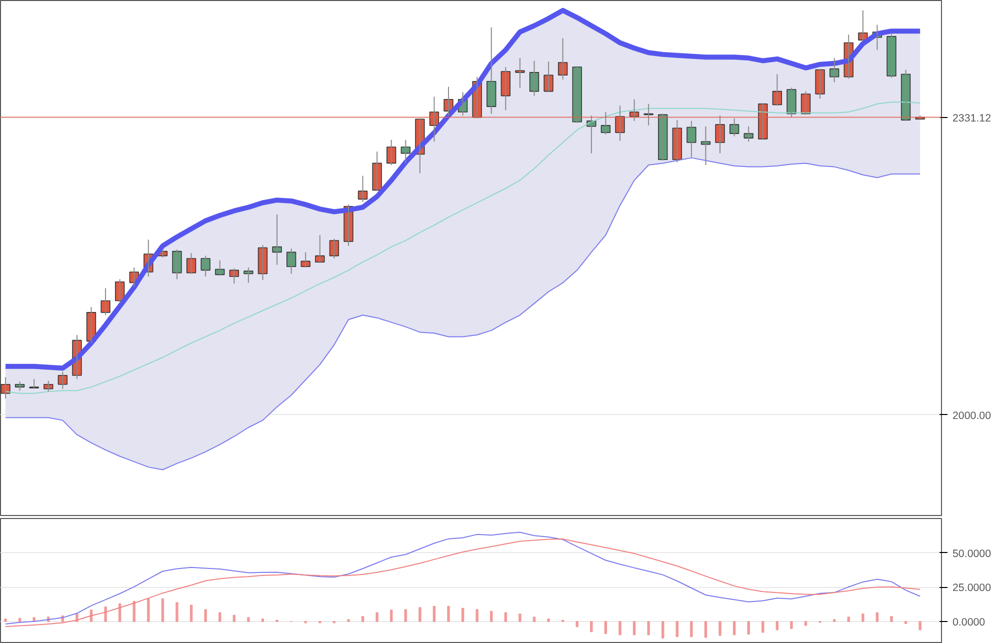 The height and width of the screenshot is (643, 994). What do you see at coordinates (972, 554) in the screenshot?
I see `y-tick-label: 50.0000` at bounding box center [972, 554].